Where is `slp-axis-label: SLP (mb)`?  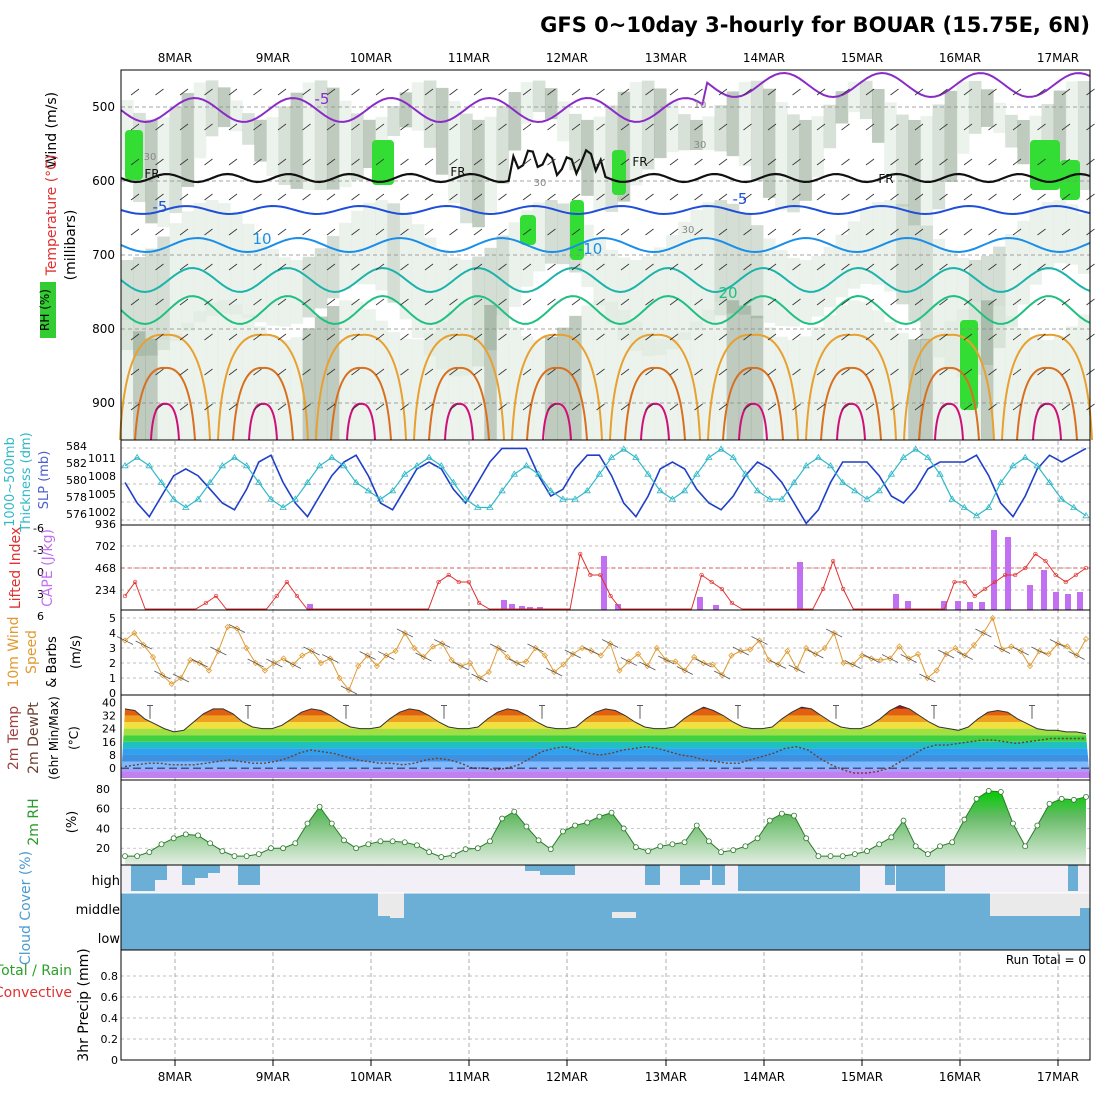
slp-axis-label: SLP (mb) is located at coordinates (44, 480).